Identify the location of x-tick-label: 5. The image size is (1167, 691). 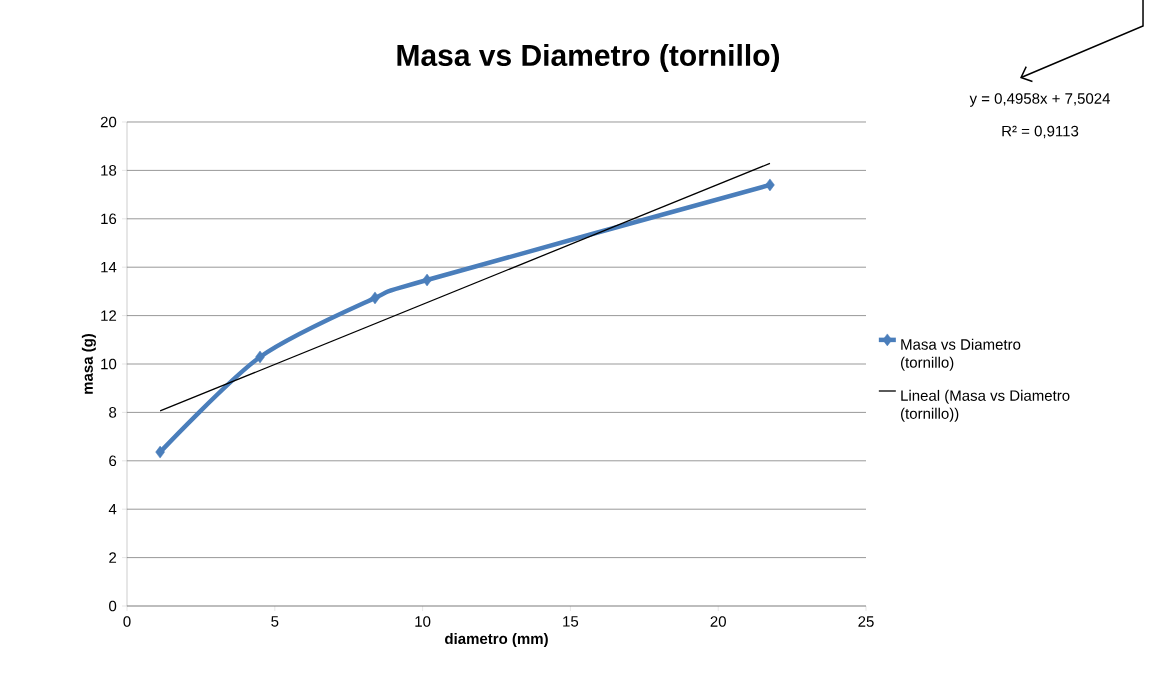
(275, 621).